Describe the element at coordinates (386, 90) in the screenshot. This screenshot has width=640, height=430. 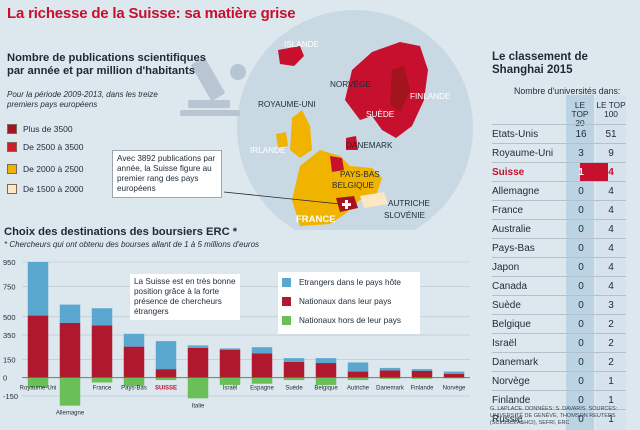
I see `scandinavia-shape` at that location.